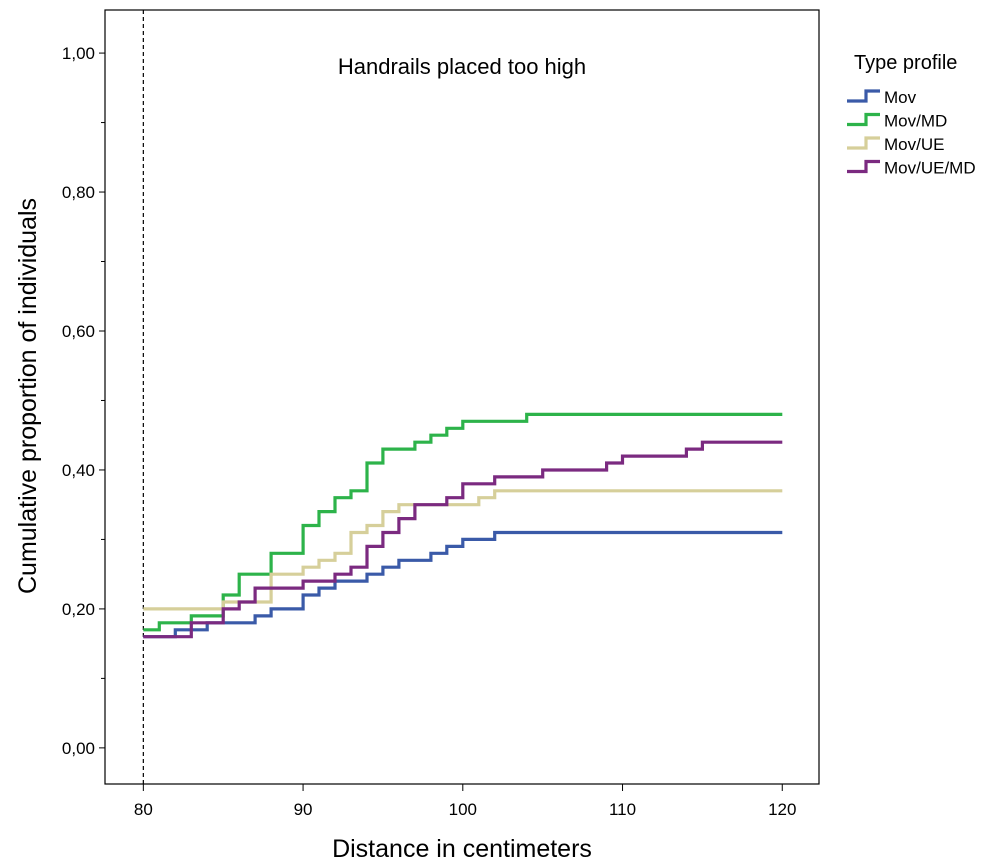 The image size is (985, 862). What do you see at coordinates (622, 809) in the screenshot?
I see `x-tick-label: 110` at bounding box center [622, 809].